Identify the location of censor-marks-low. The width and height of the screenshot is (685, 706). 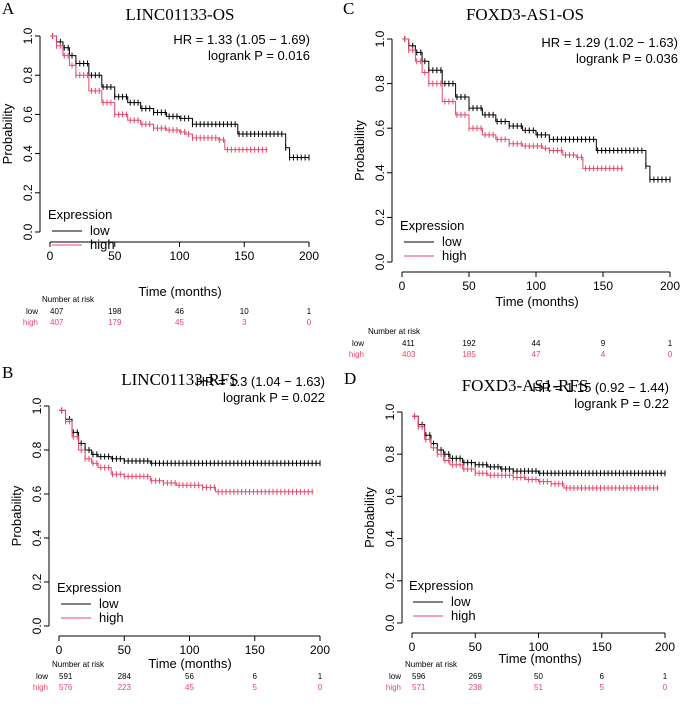
(181, 97).